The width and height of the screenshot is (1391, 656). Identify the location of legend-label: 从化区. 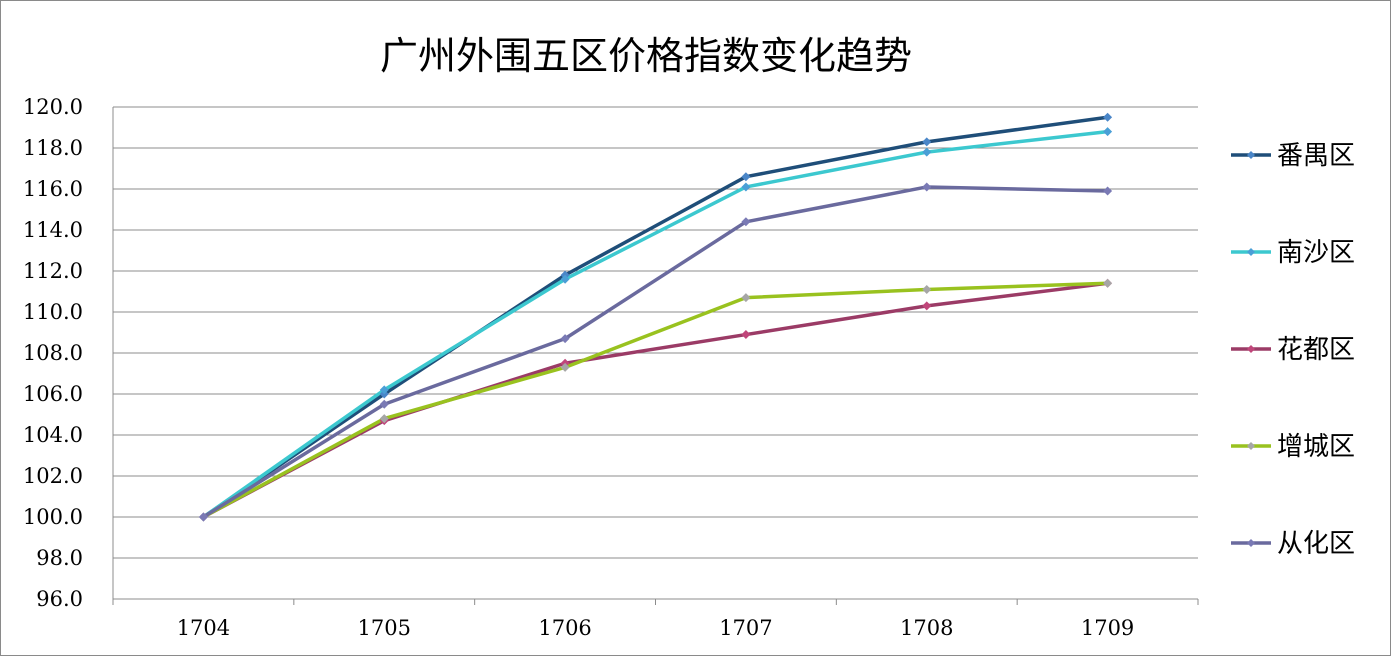
(1316, 544).